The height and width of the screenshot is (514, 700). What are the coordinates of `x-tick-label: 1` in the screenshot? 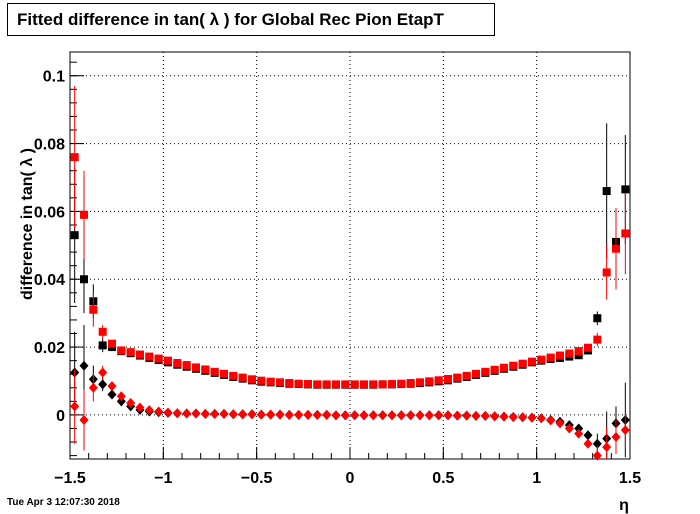 It's located at (536, 478).